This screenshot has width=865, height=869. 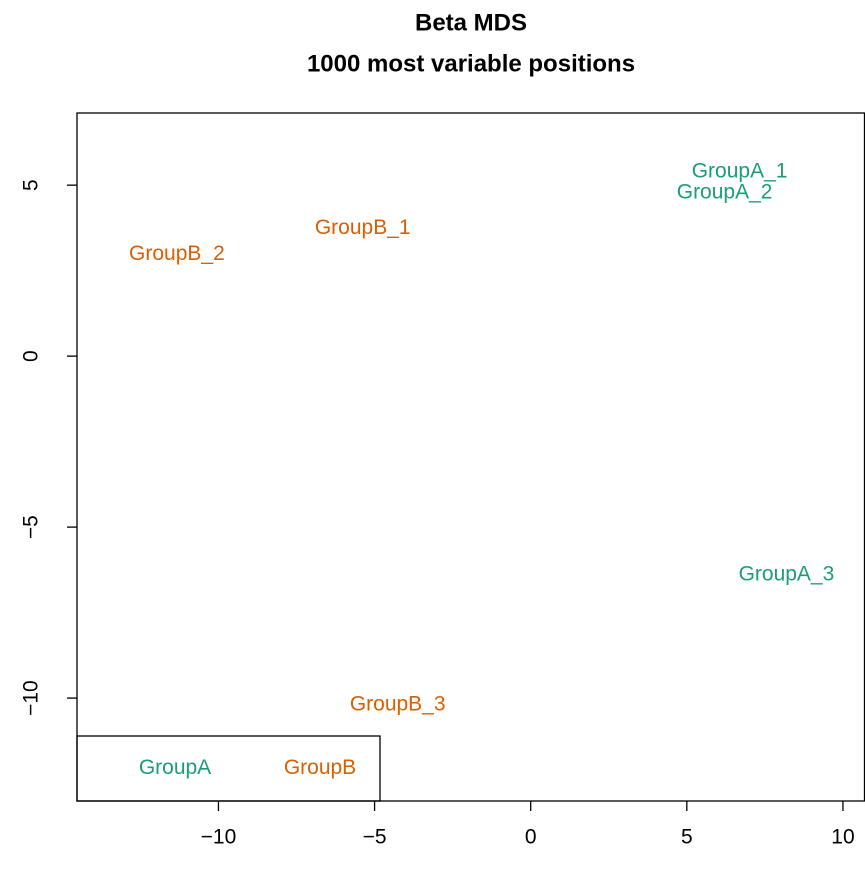 I want to click on chart-title: Beta MDS, so click(x=471, y=22).